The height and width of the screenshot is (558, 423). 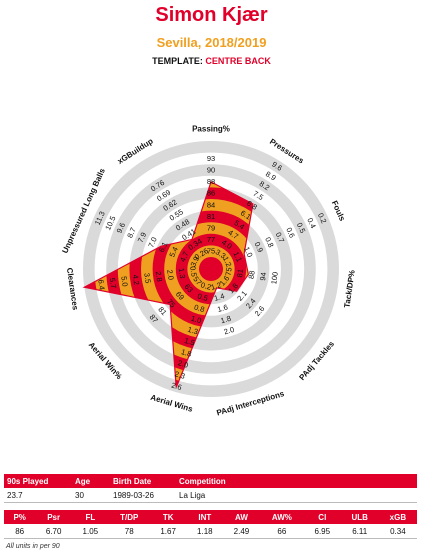 I want to click on stats-value-cl: 6.95, so click(x=322, y=531).